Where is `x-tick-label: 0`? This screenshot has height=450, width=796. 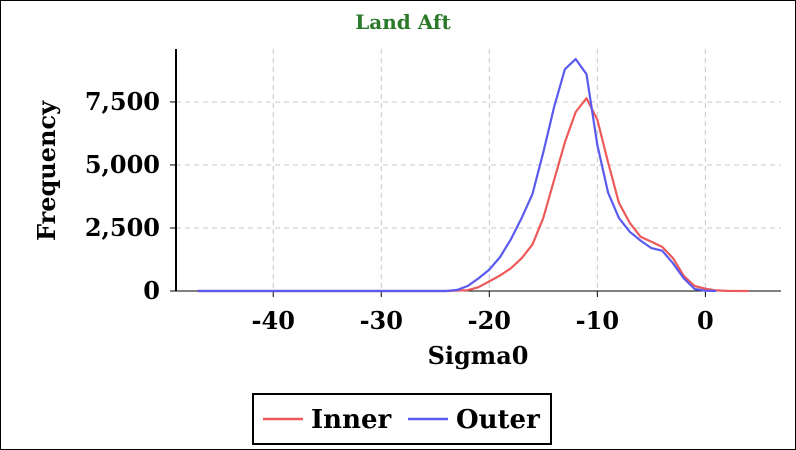
x-tick-label: 0 is located at coordinates (705, 320).